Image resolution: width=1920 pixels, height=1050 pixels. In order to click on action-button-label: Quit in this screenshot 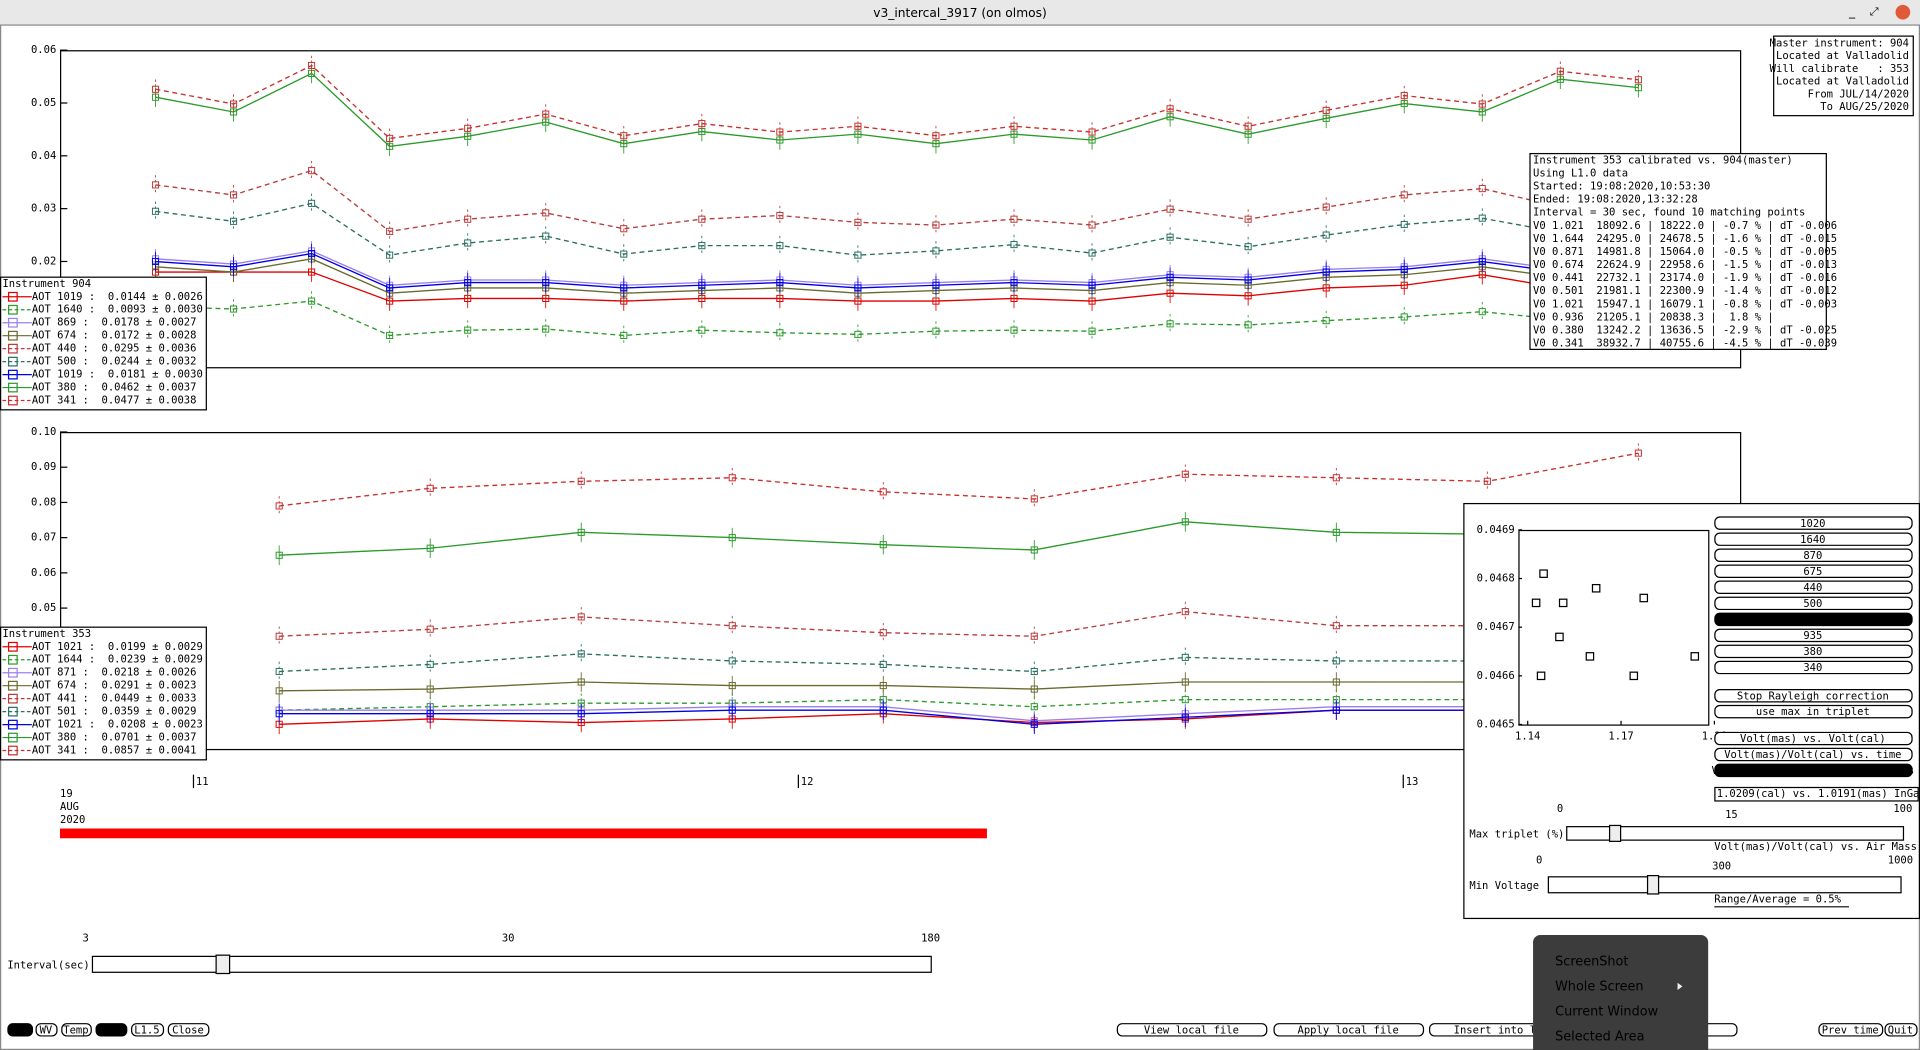, I will do `click(1900, 1030)`.